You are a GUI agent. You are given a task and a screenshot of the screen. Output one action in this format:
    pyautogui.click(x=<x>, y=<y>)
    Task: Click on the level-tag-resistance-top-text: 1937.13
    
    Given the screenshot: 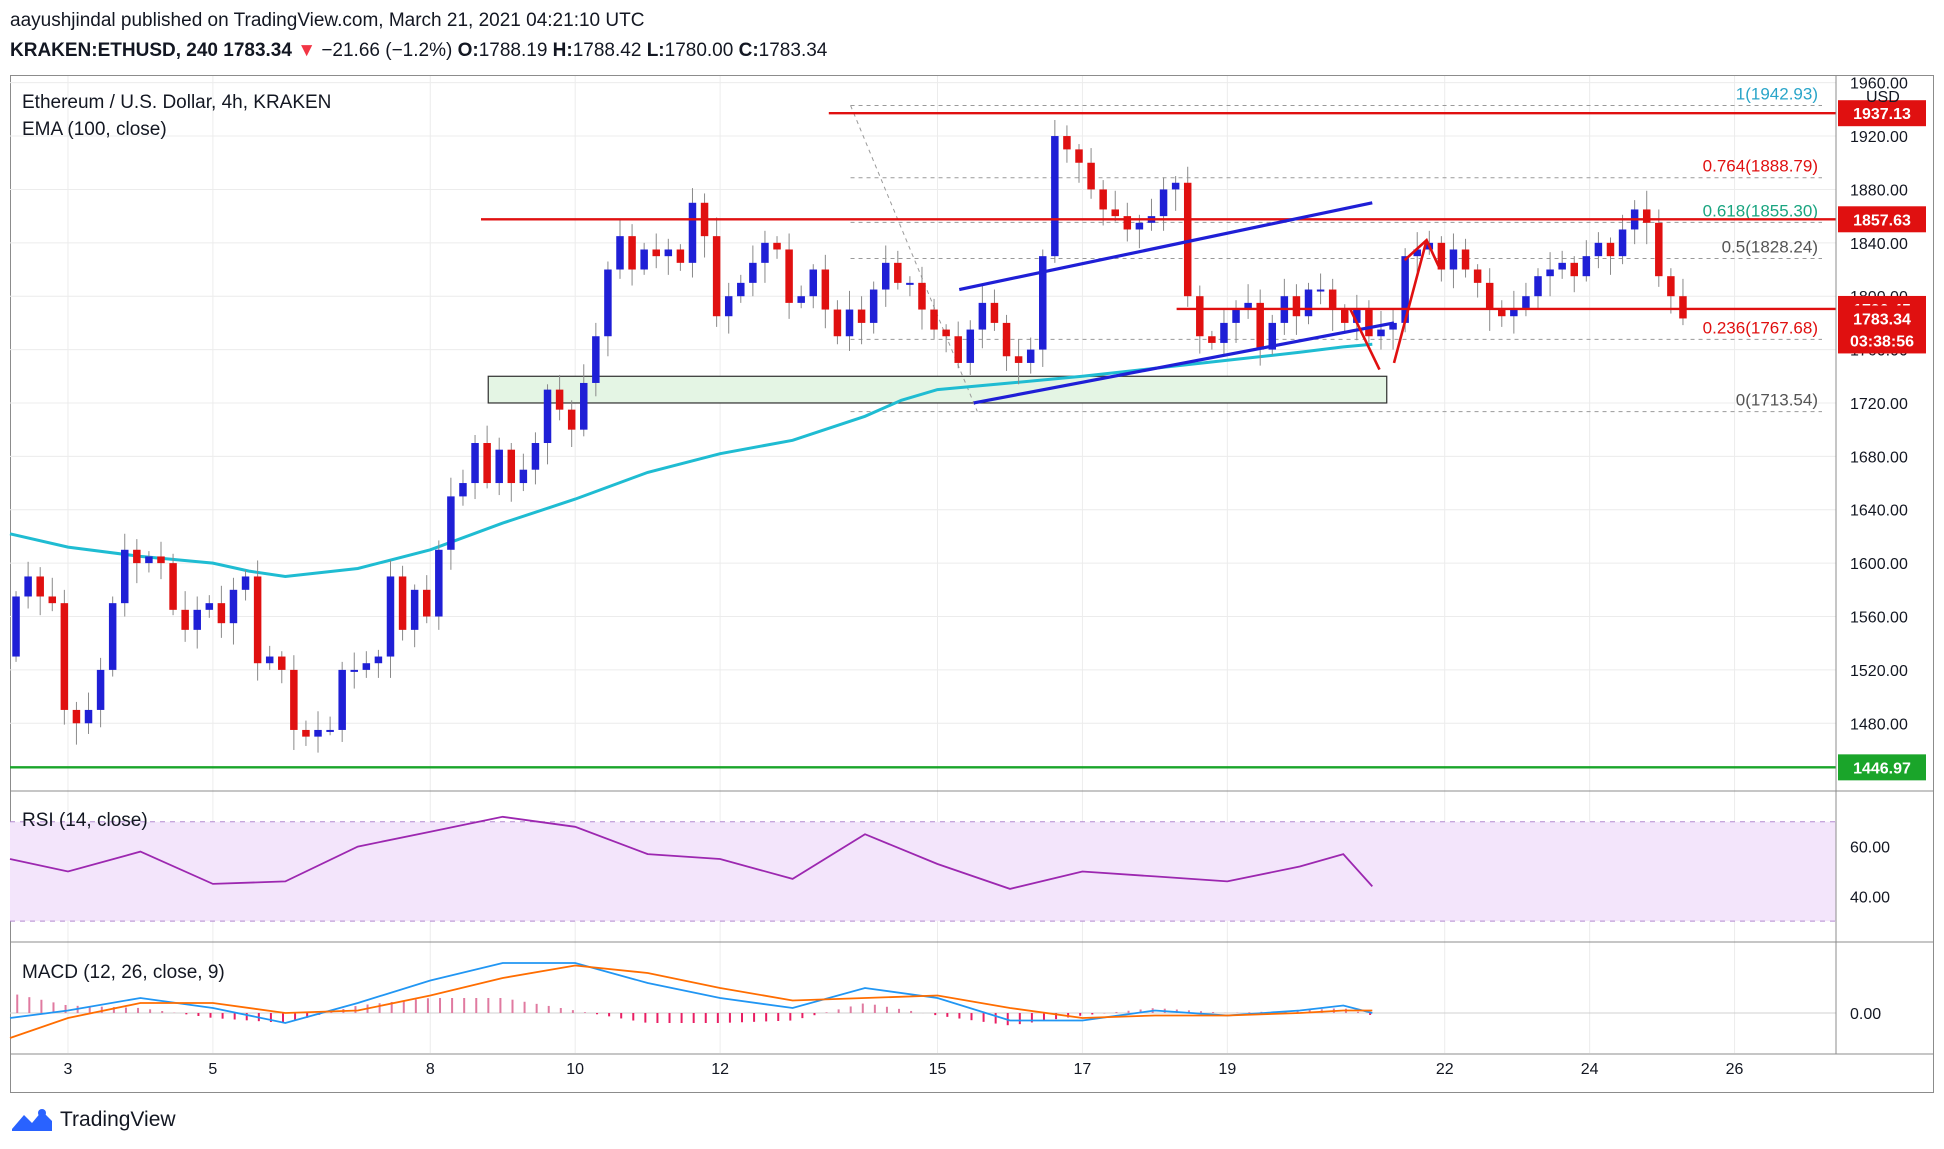 What is the action you would take?
    pyautogui.click(x=1882, y=114)
    